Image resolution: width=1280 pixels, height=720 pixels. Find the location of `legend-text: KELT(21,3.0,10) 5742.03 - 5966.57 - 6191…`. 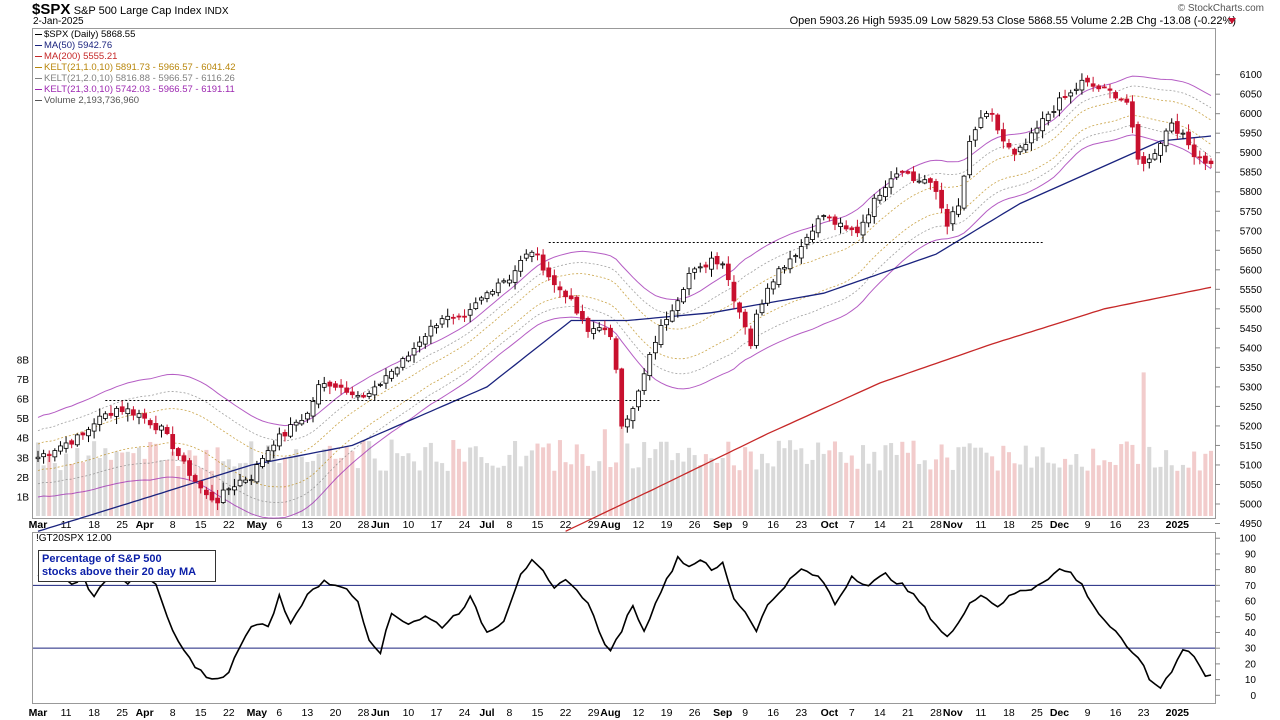

legend-text: KELT(21,3.0,10) 5742.03 - 5966.57 - 6191… is located at coordinates (139, 89).